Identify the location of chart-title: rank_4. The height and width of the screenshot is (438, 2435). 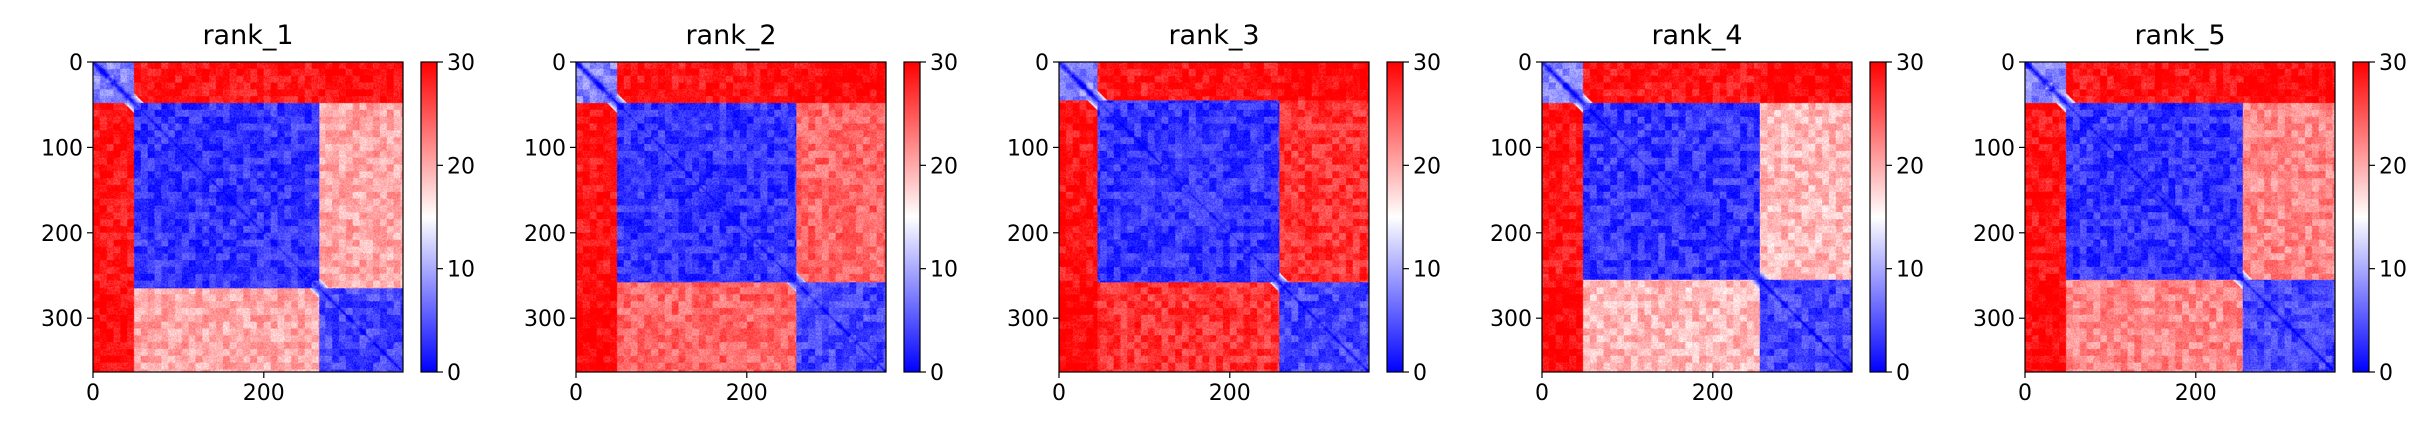
(1696, 35).